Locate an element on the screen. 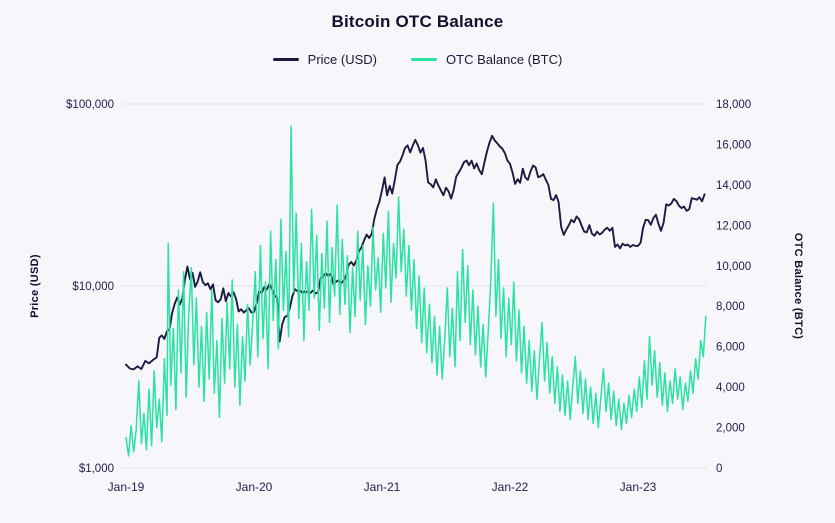 This screenshot has width=835, height=523. y-axis-label-right: OTC Balance (BTC) is located at coordinates (798, 286).